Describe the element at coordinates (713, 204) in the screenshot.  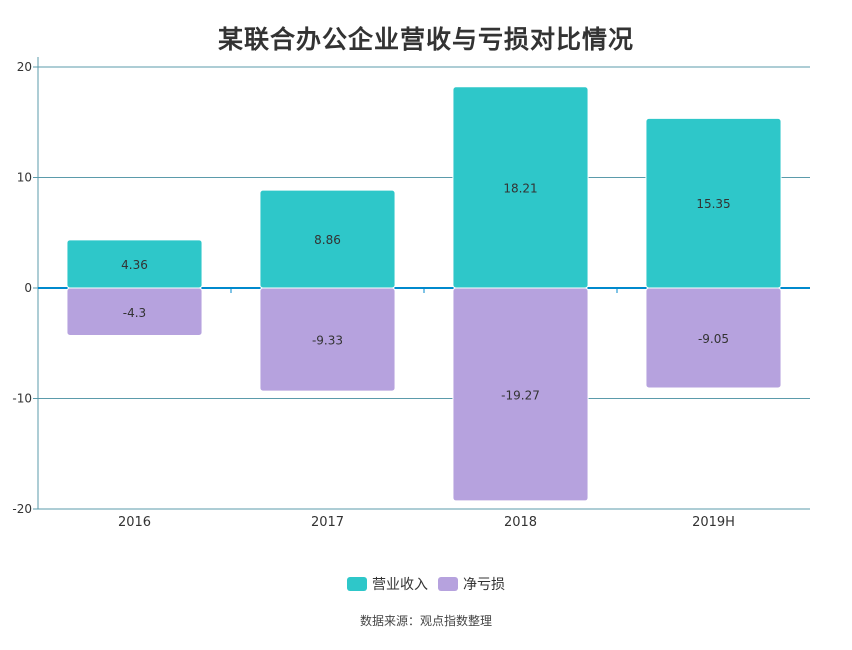
I see `revenue-data-label: 15.35` at that location.